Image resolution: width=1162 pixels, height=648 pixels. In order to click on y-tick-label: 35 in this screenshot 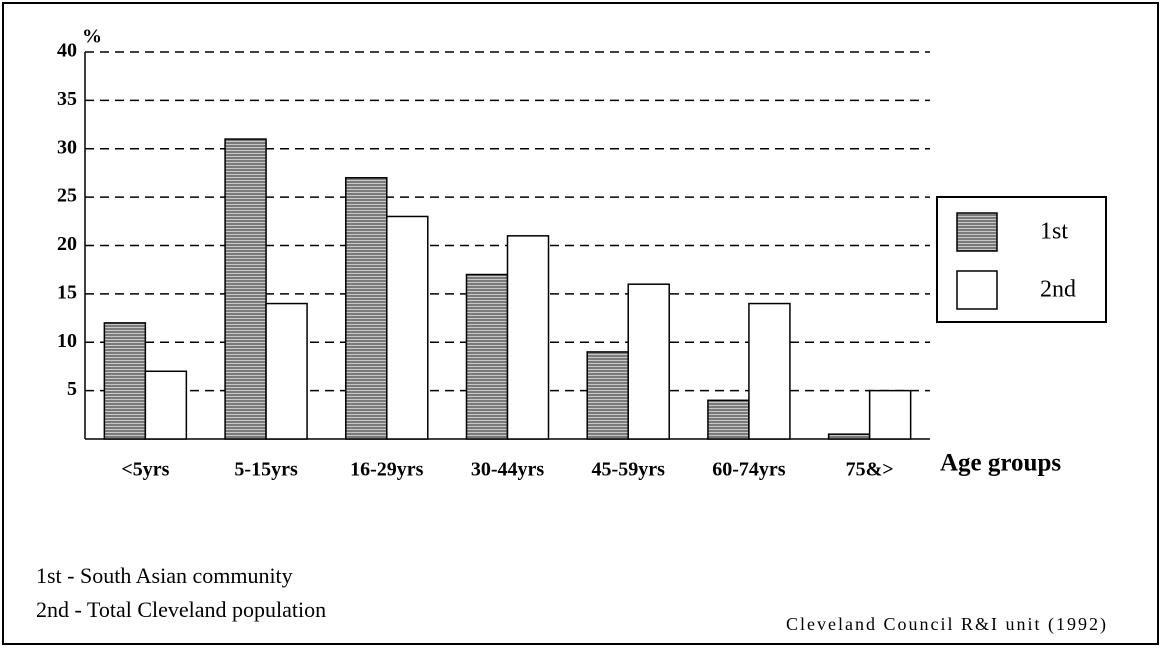, I will do `click(67, 99)`.